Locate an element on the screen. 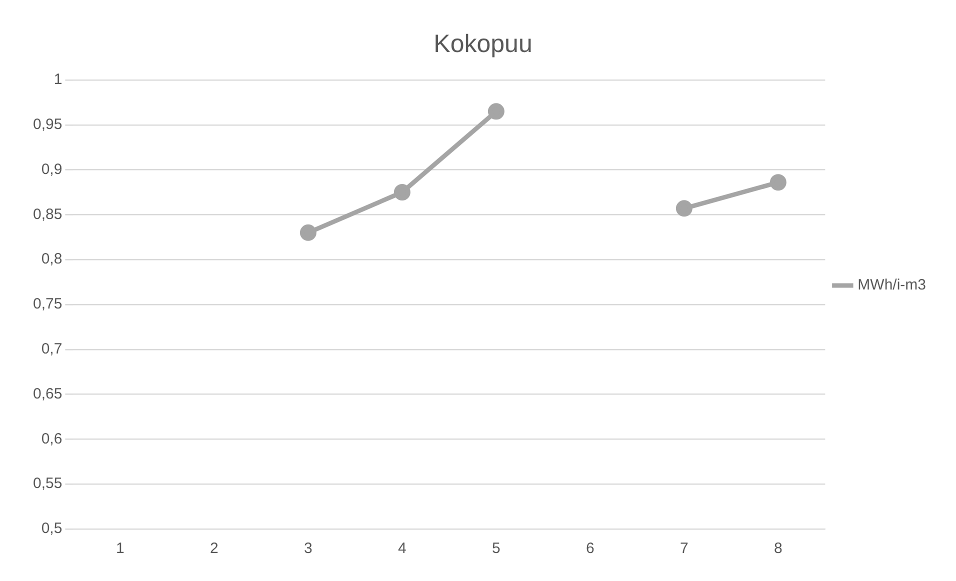  y-tick-label: 0,7 is located at coordinates (51, 349).